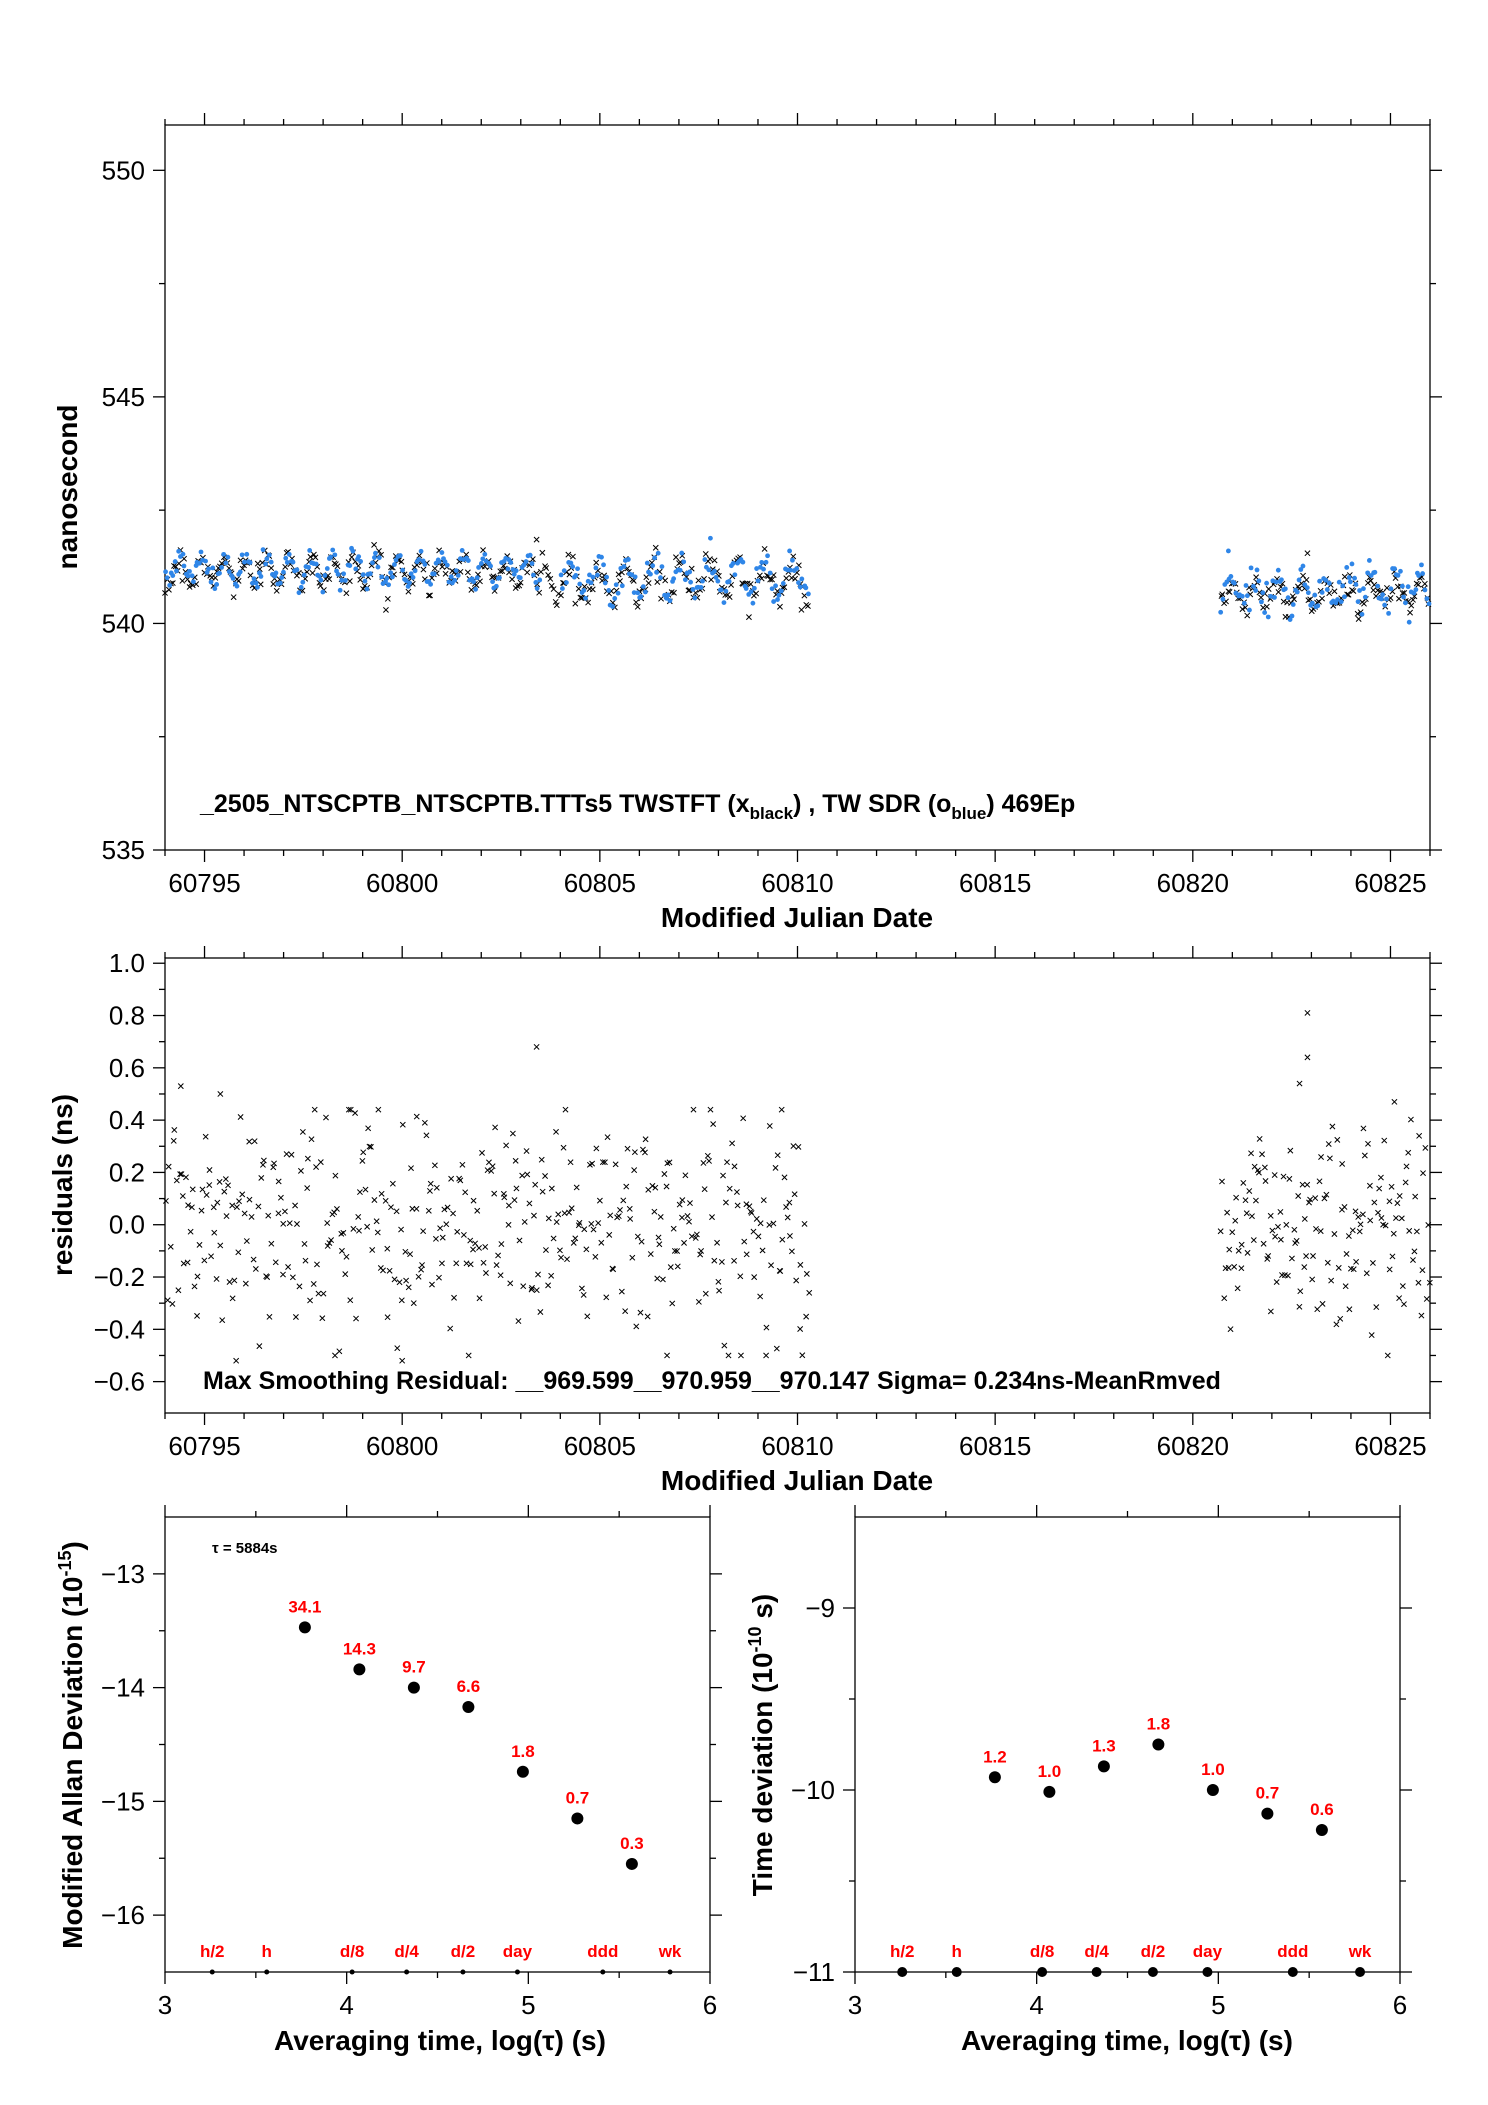  What do you see at coordinates (123, 1574) in the screenshot?
I see `y-tick-label: −13` at bounding box center [123, 1574].